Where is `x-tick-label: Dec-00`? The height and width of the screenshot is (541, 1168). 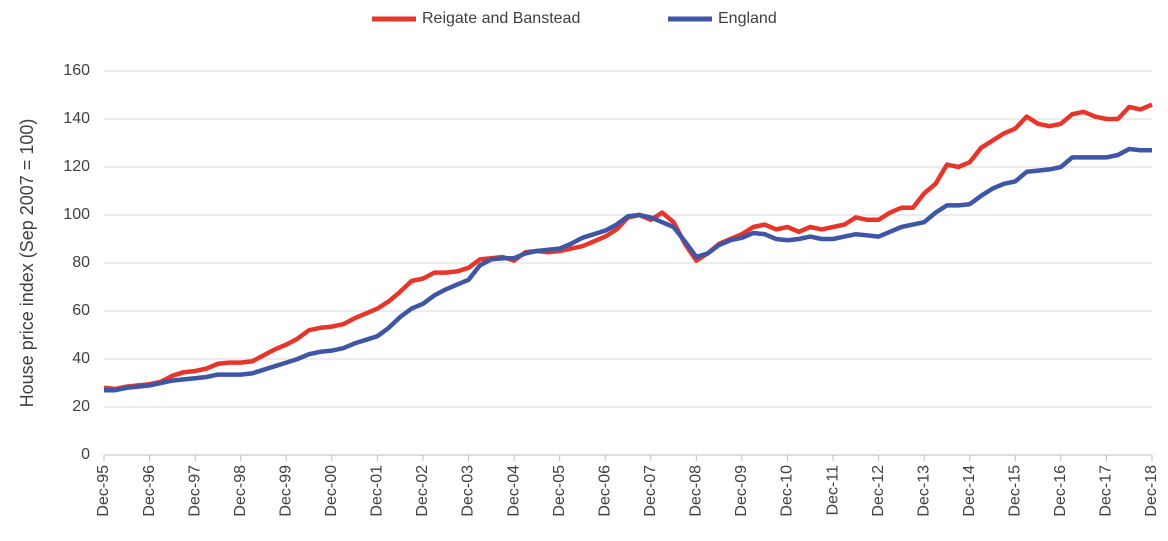 x-tick-label: Dec-00 is located at coordinates (331, 491).